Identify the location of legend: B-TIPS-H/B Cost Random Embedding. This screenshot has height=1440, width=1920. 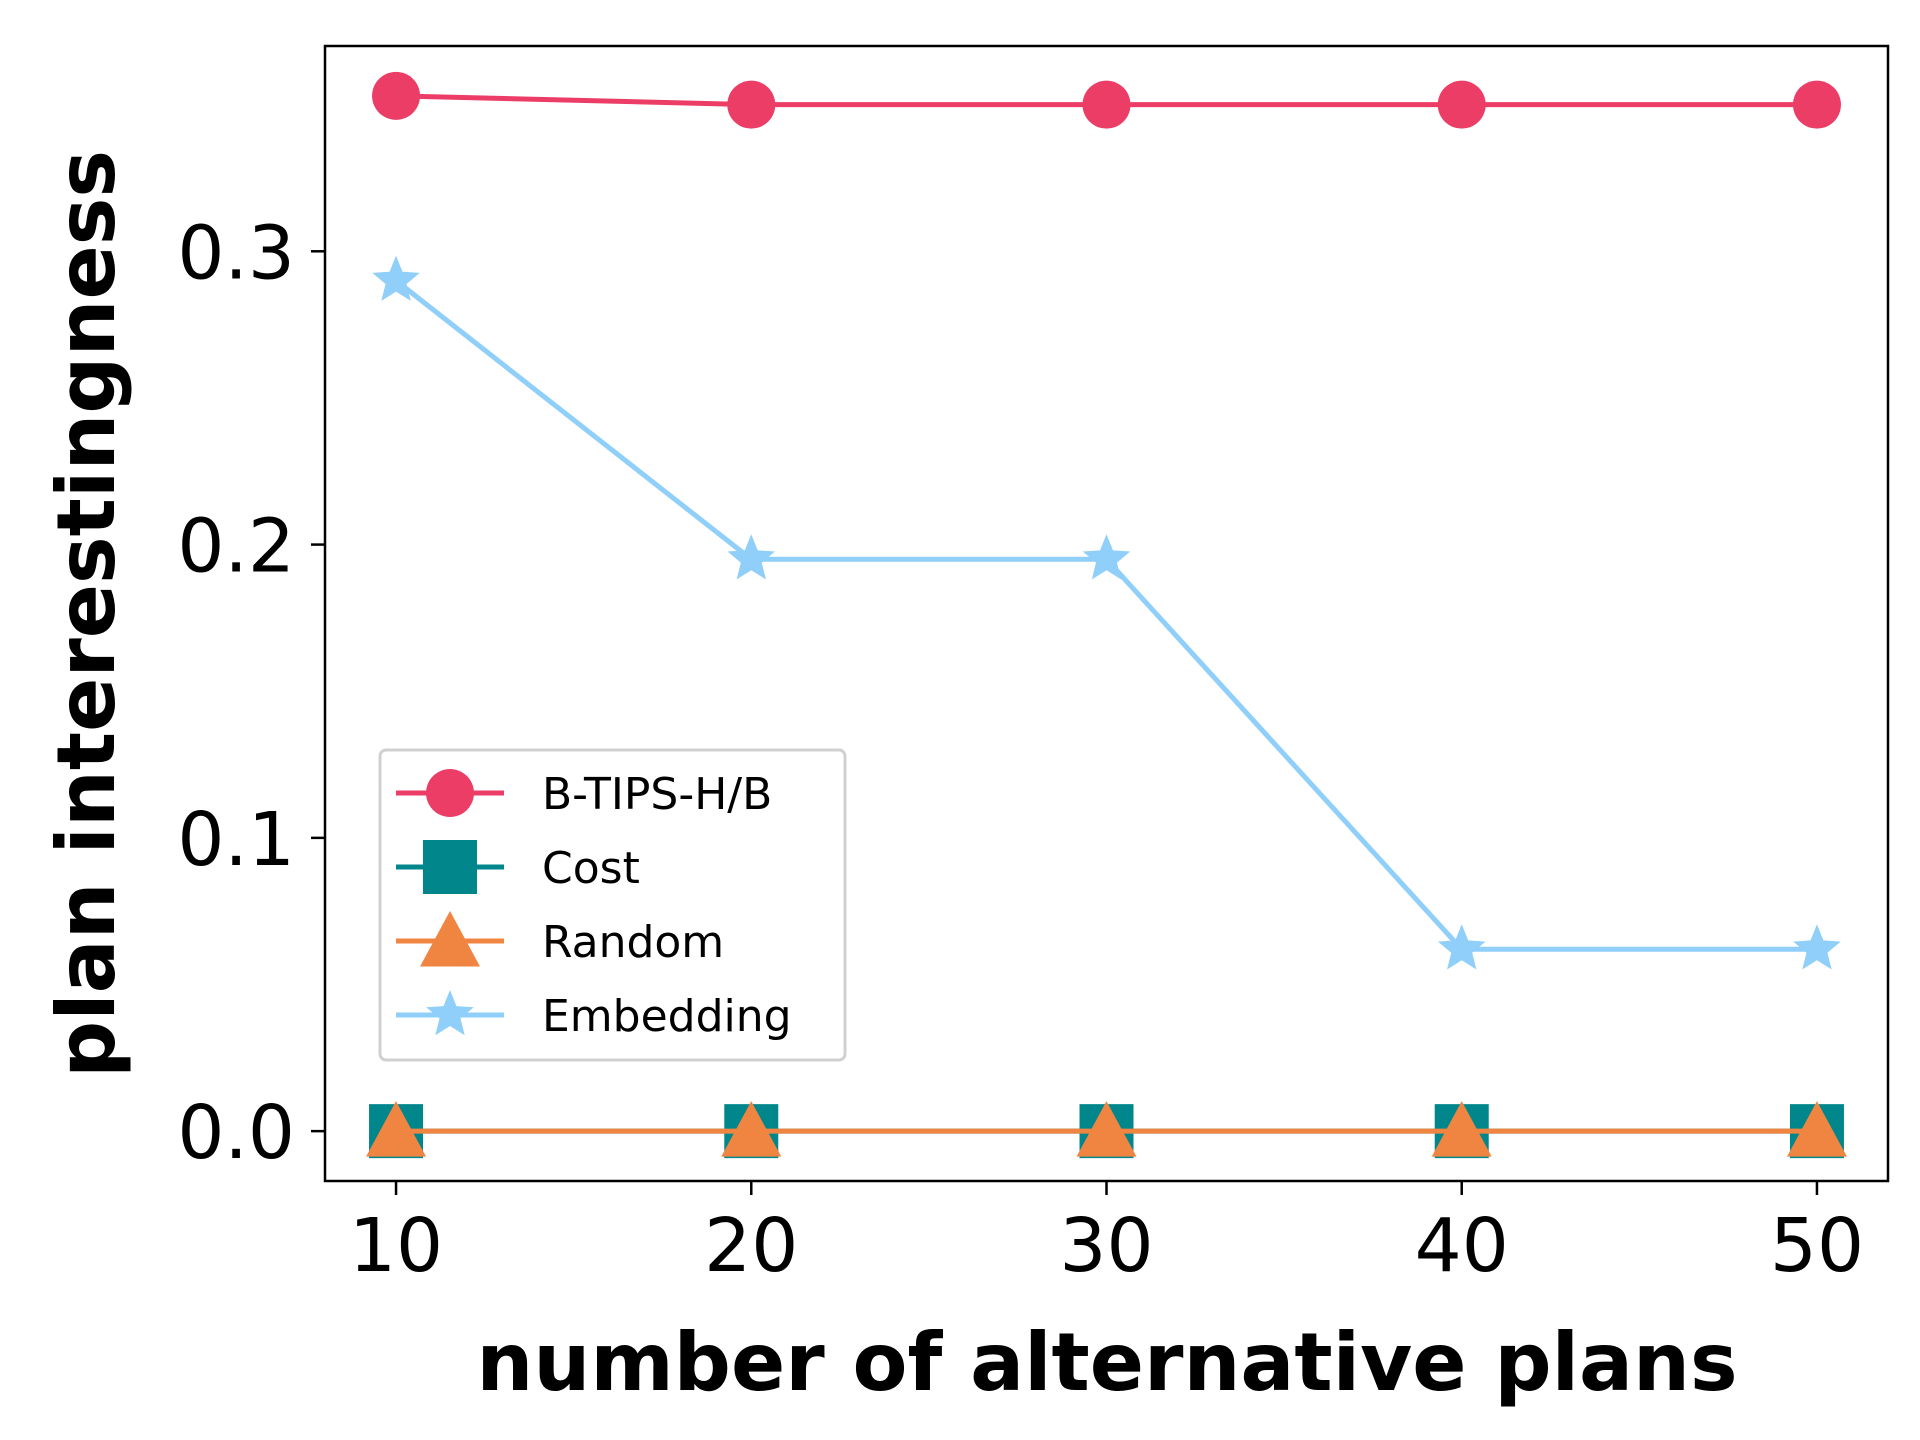
(612, 905).